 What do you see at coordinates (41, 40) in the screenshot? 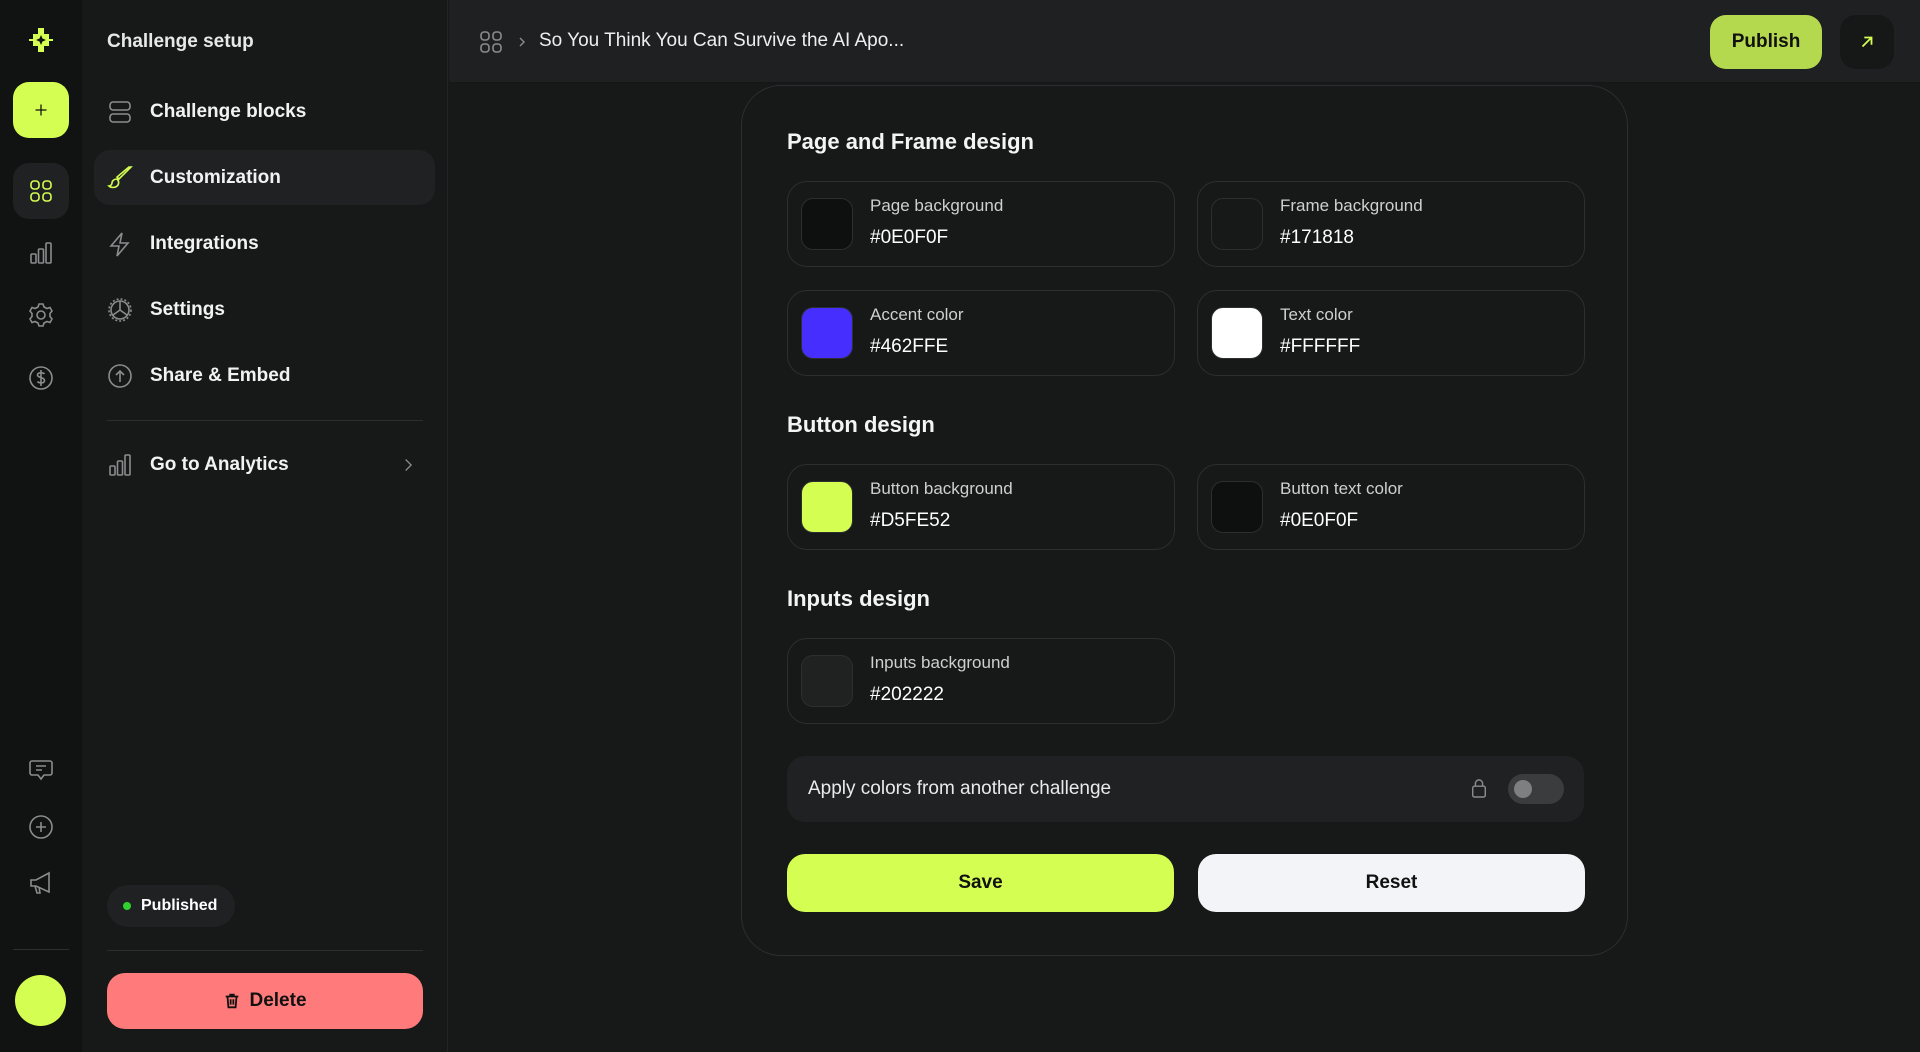
I see `logo-icon` at bounding box center [41, 40].